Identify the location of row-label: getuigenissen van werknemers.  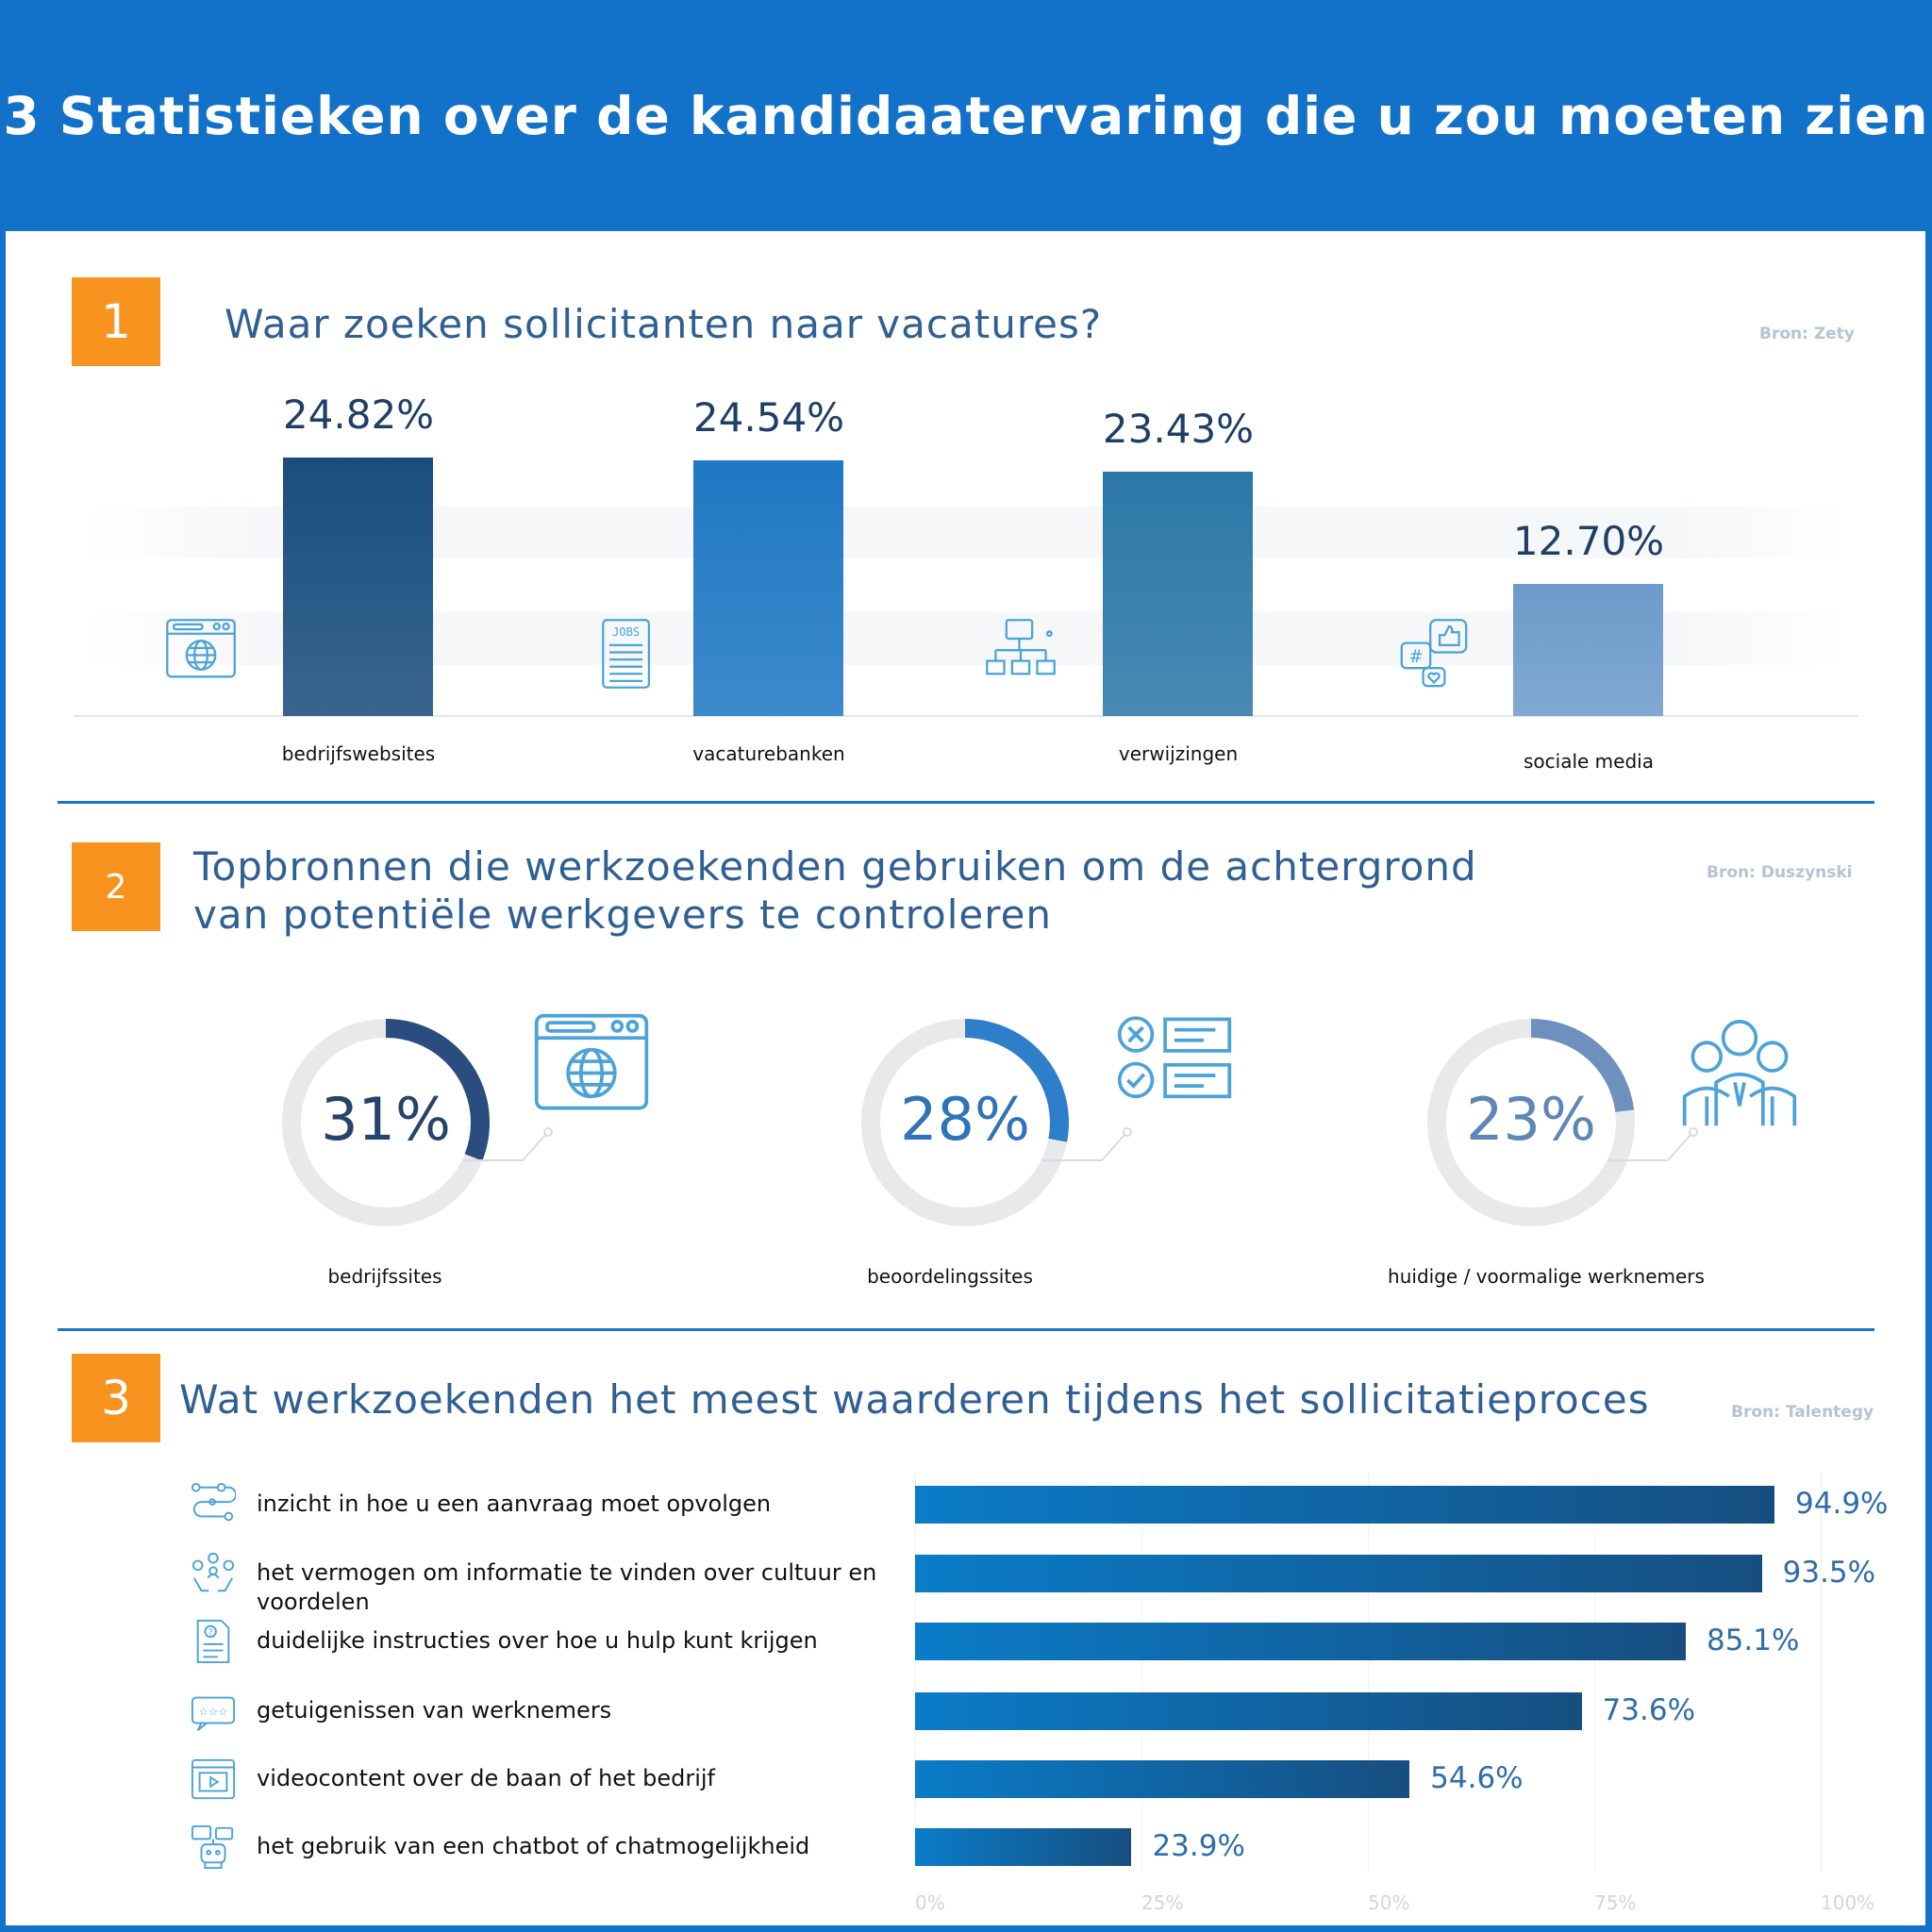
(434, 1711).